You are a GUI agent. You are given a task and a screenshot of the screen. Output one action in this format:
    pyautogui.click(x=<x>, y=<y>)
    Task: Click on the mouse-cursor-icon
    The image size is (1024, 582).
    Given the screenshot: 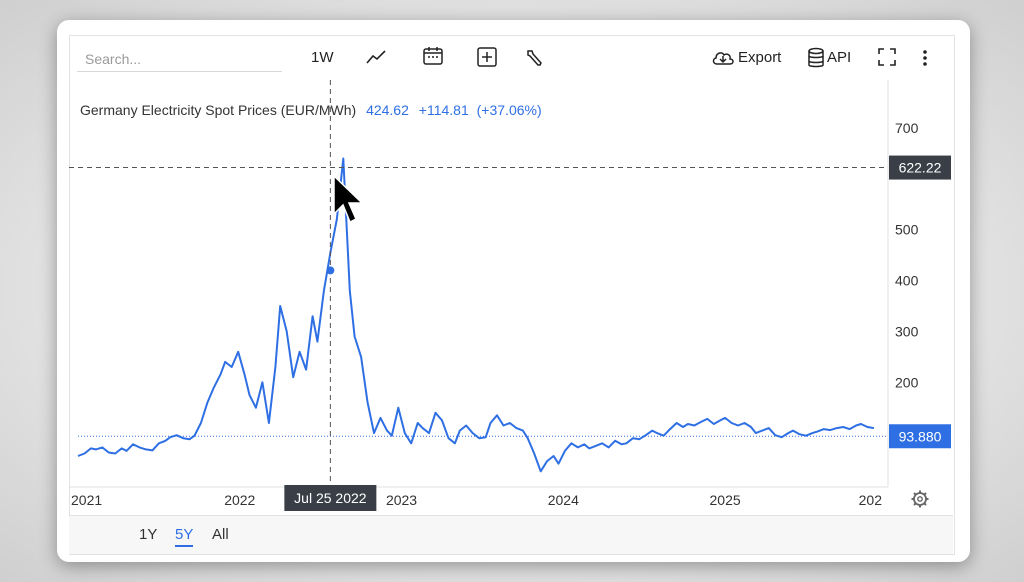 What is the action you would take?
    pyautogui.click(x=348, y=199)
    